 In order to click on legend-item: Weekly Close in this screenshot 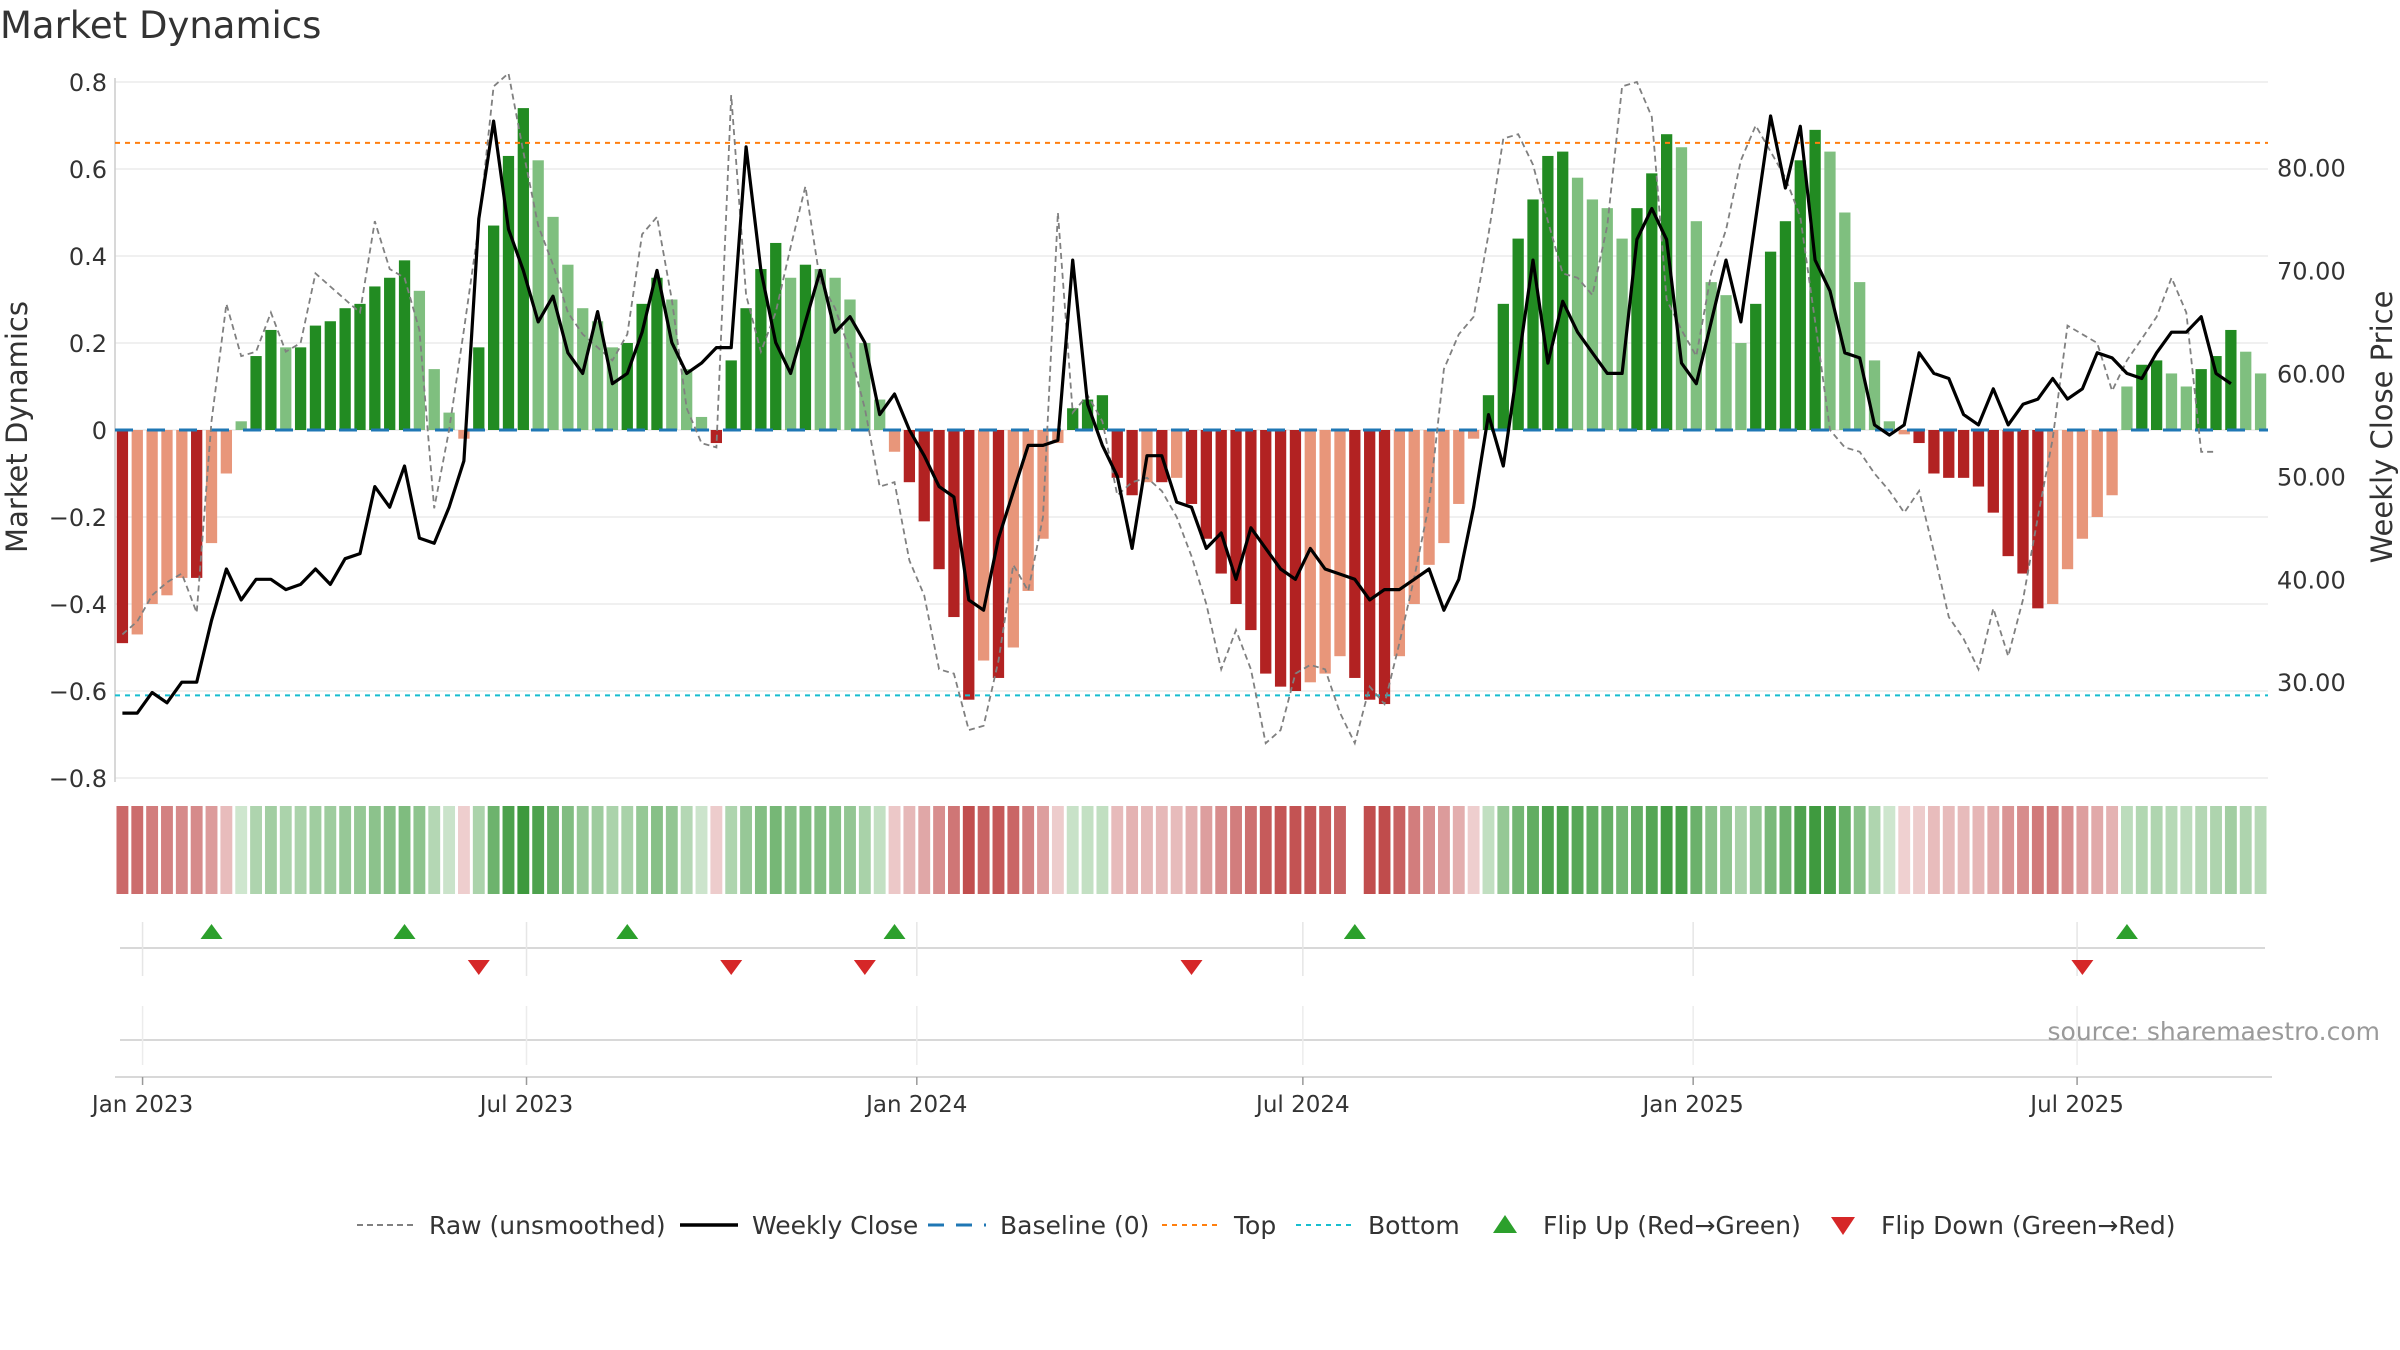, I will do `click(799, 1225)`.